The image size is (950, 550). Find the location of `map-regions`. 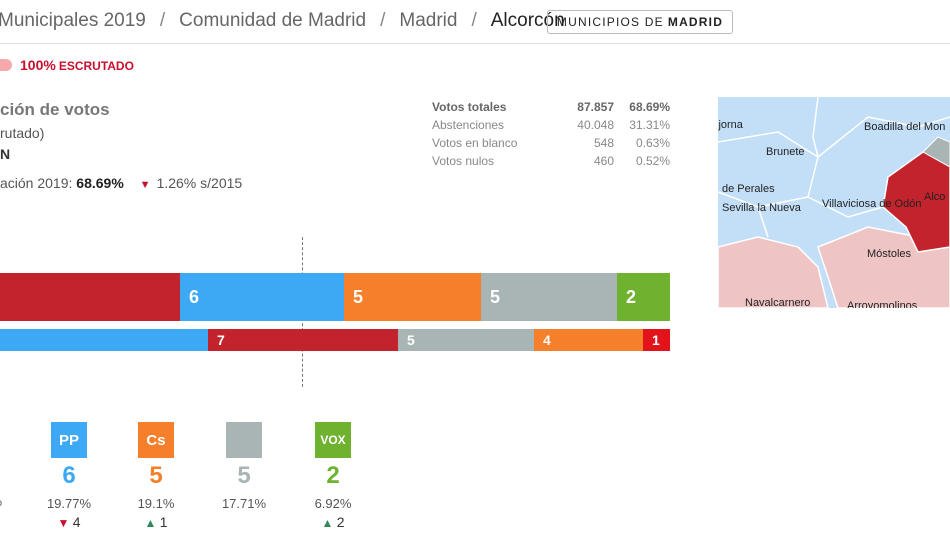

map-regions is located at coordinates (834, 202).